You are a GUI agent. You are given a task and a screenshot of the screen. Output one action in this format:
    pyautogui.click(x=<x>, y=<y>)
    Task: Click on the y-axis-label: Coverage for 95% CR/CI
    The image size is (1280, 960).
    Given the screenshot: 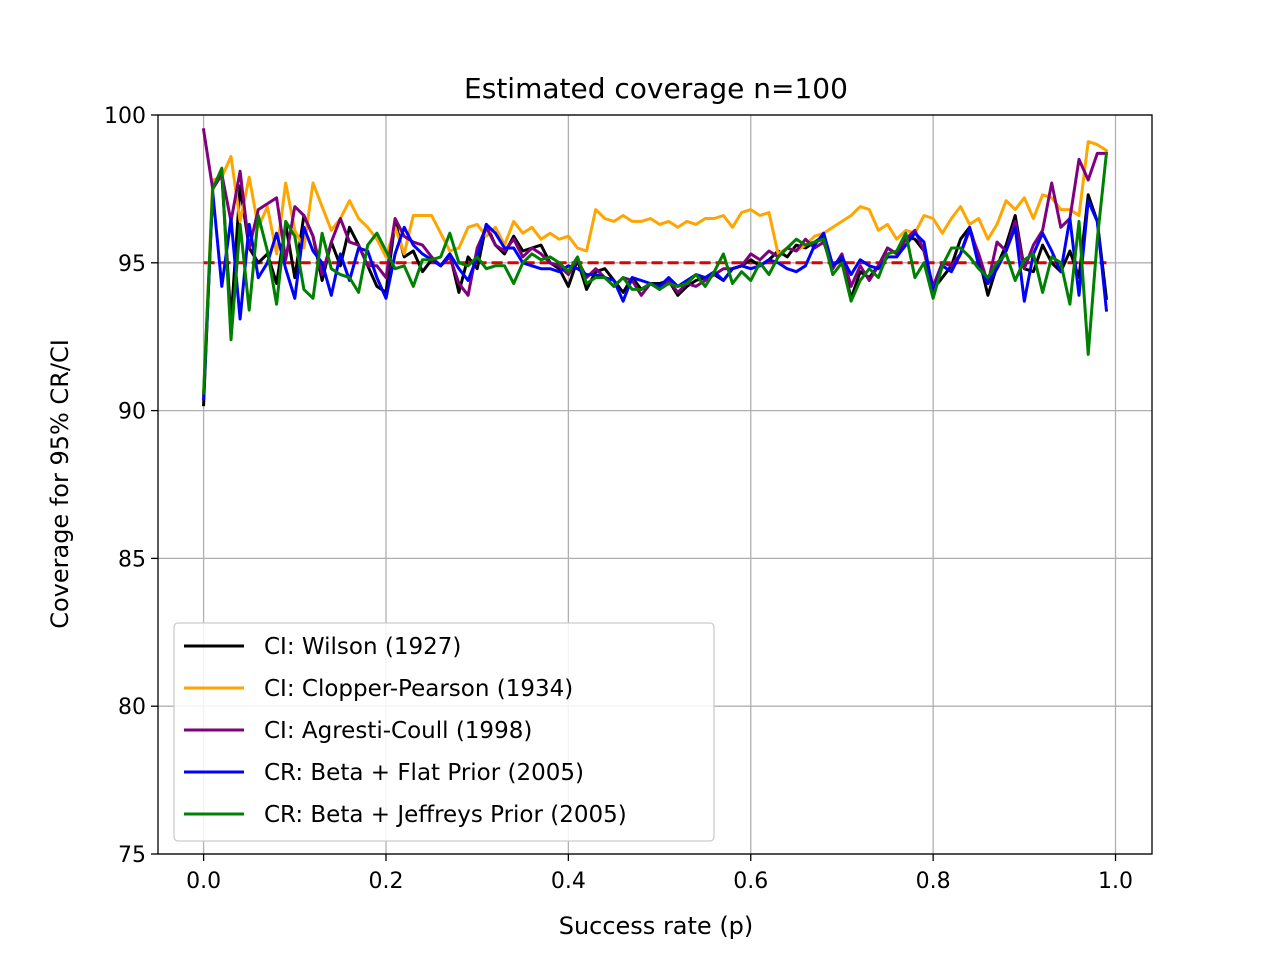 What is the action you would take?
    pyautogui.click(x=60, y=484)
    